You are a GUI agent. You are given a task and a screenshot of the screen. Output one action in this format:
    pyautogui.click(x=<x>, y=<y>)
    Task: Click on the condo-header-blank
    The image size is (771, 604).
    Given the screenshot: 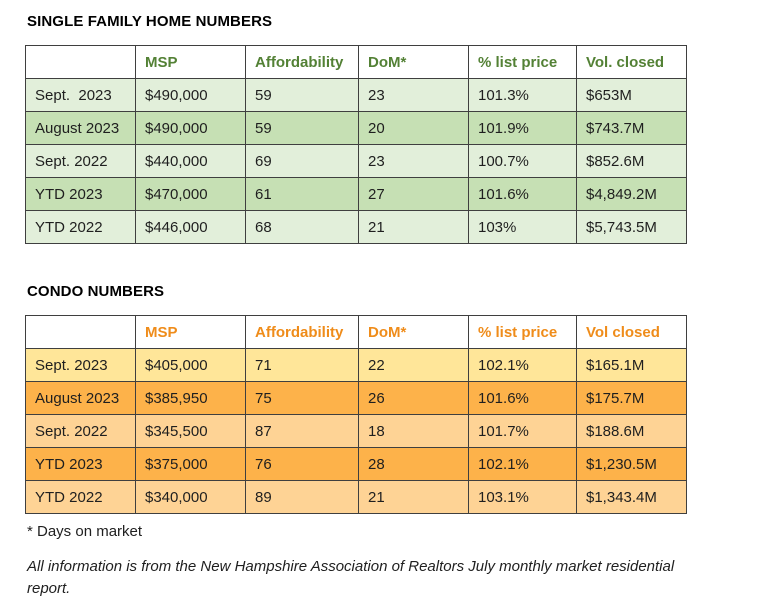 What is the action you would take?
    pyautogui.click(x=80, y=332)
    